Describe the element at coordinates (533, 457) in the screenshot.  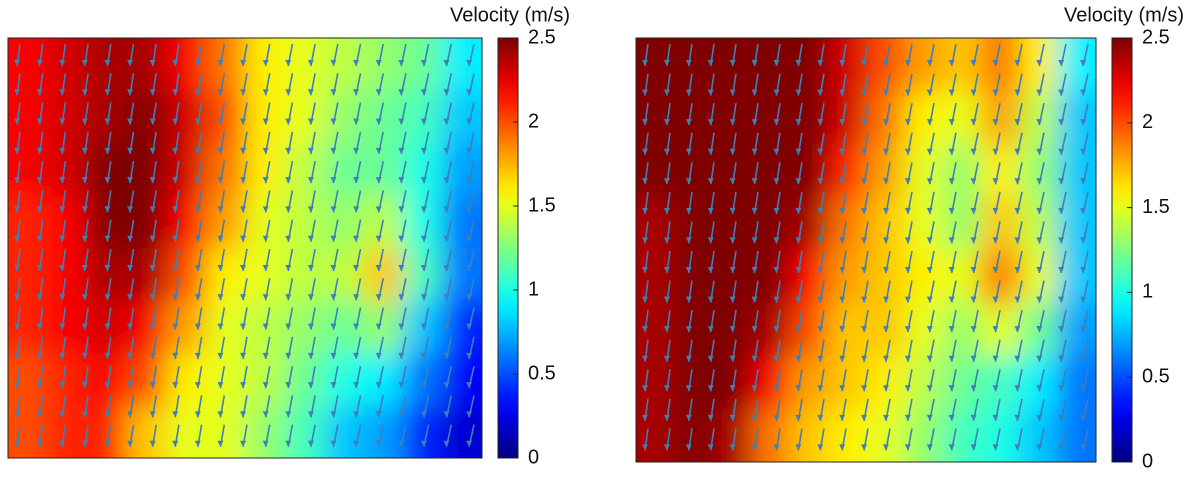
I see `colorbar-tick-label: 0` at that location.